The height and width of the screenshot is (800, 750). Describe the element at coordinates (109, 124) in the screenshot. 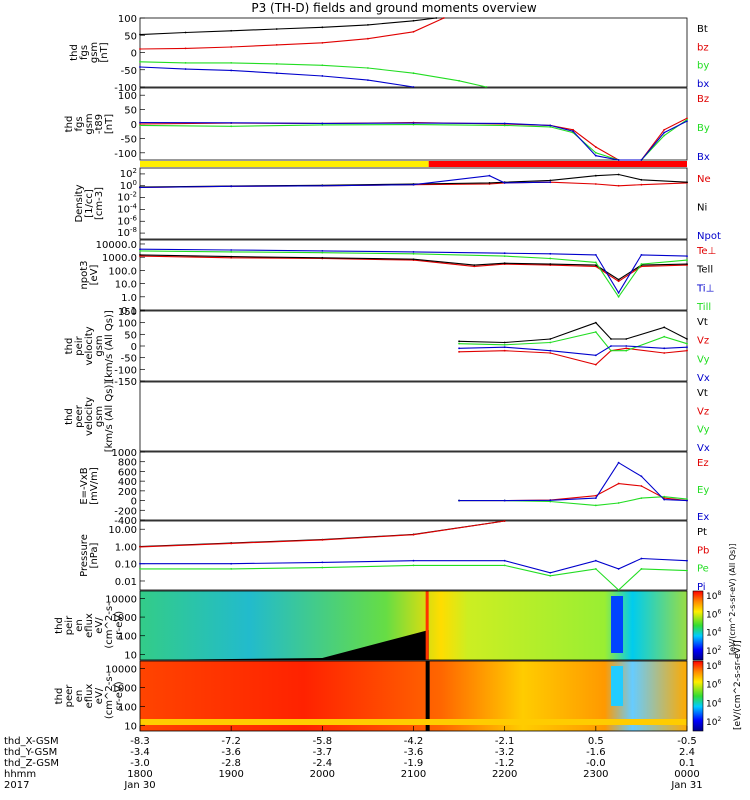

I see `ylabel-line: [nT]` at that location.